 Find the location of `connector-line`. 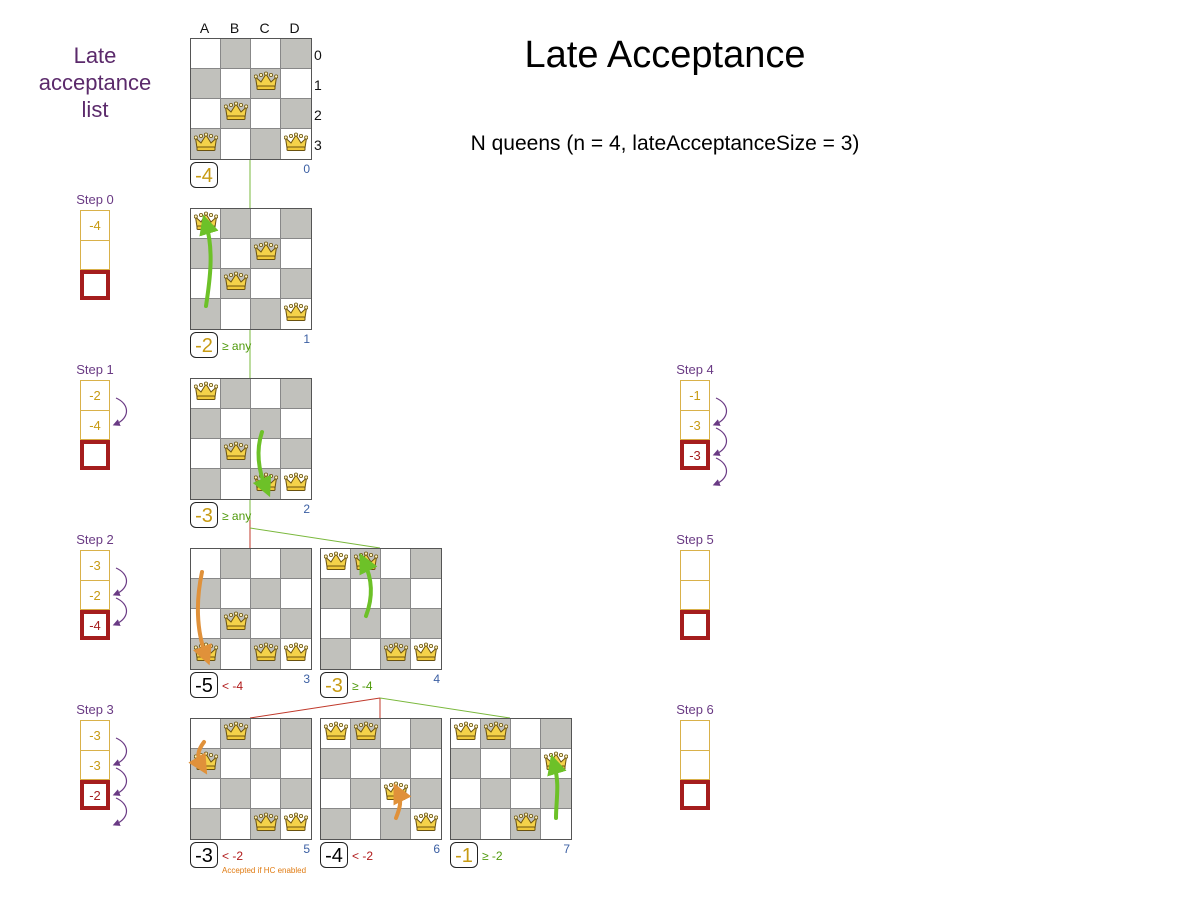

connector-line is located at coordinates (445, 708).